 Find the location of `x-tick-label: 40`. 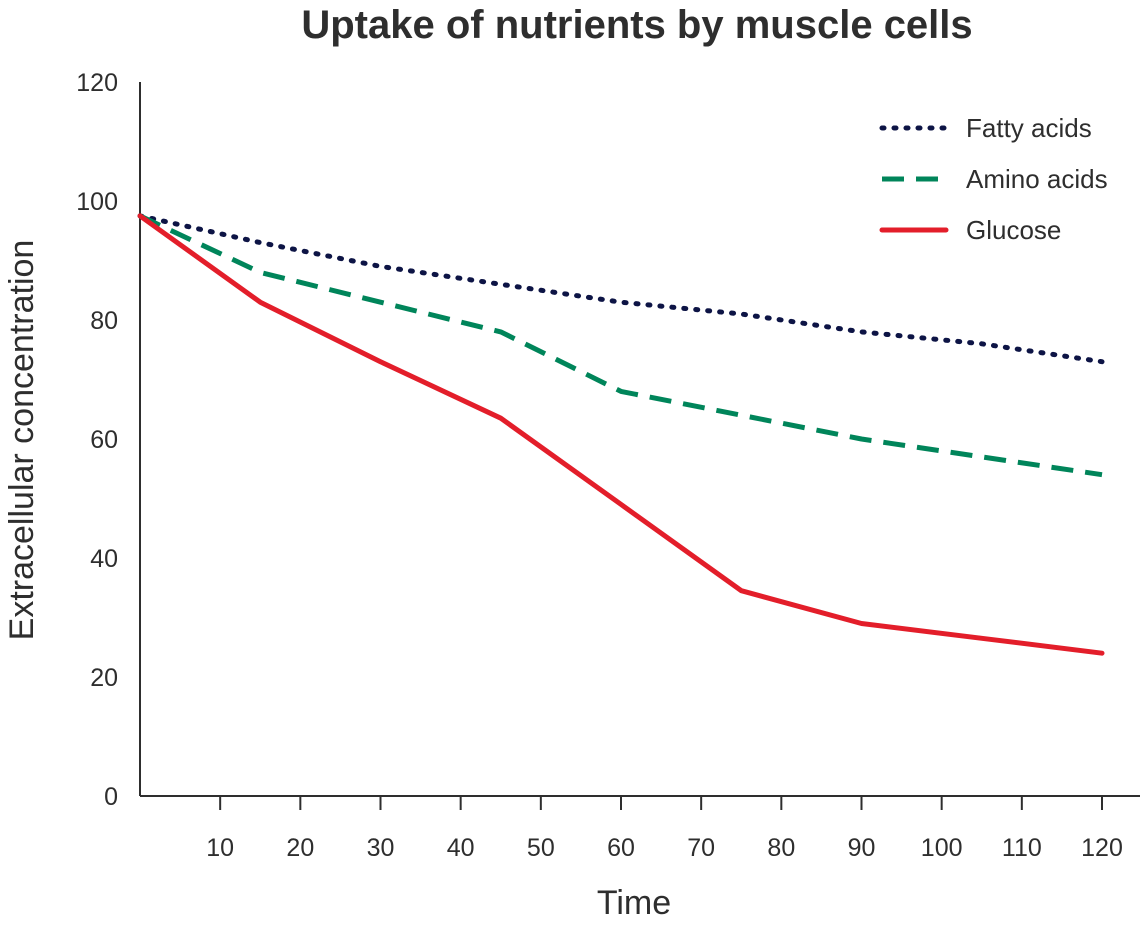

x-tick-label: 40 is located at coordinates (461, 848).